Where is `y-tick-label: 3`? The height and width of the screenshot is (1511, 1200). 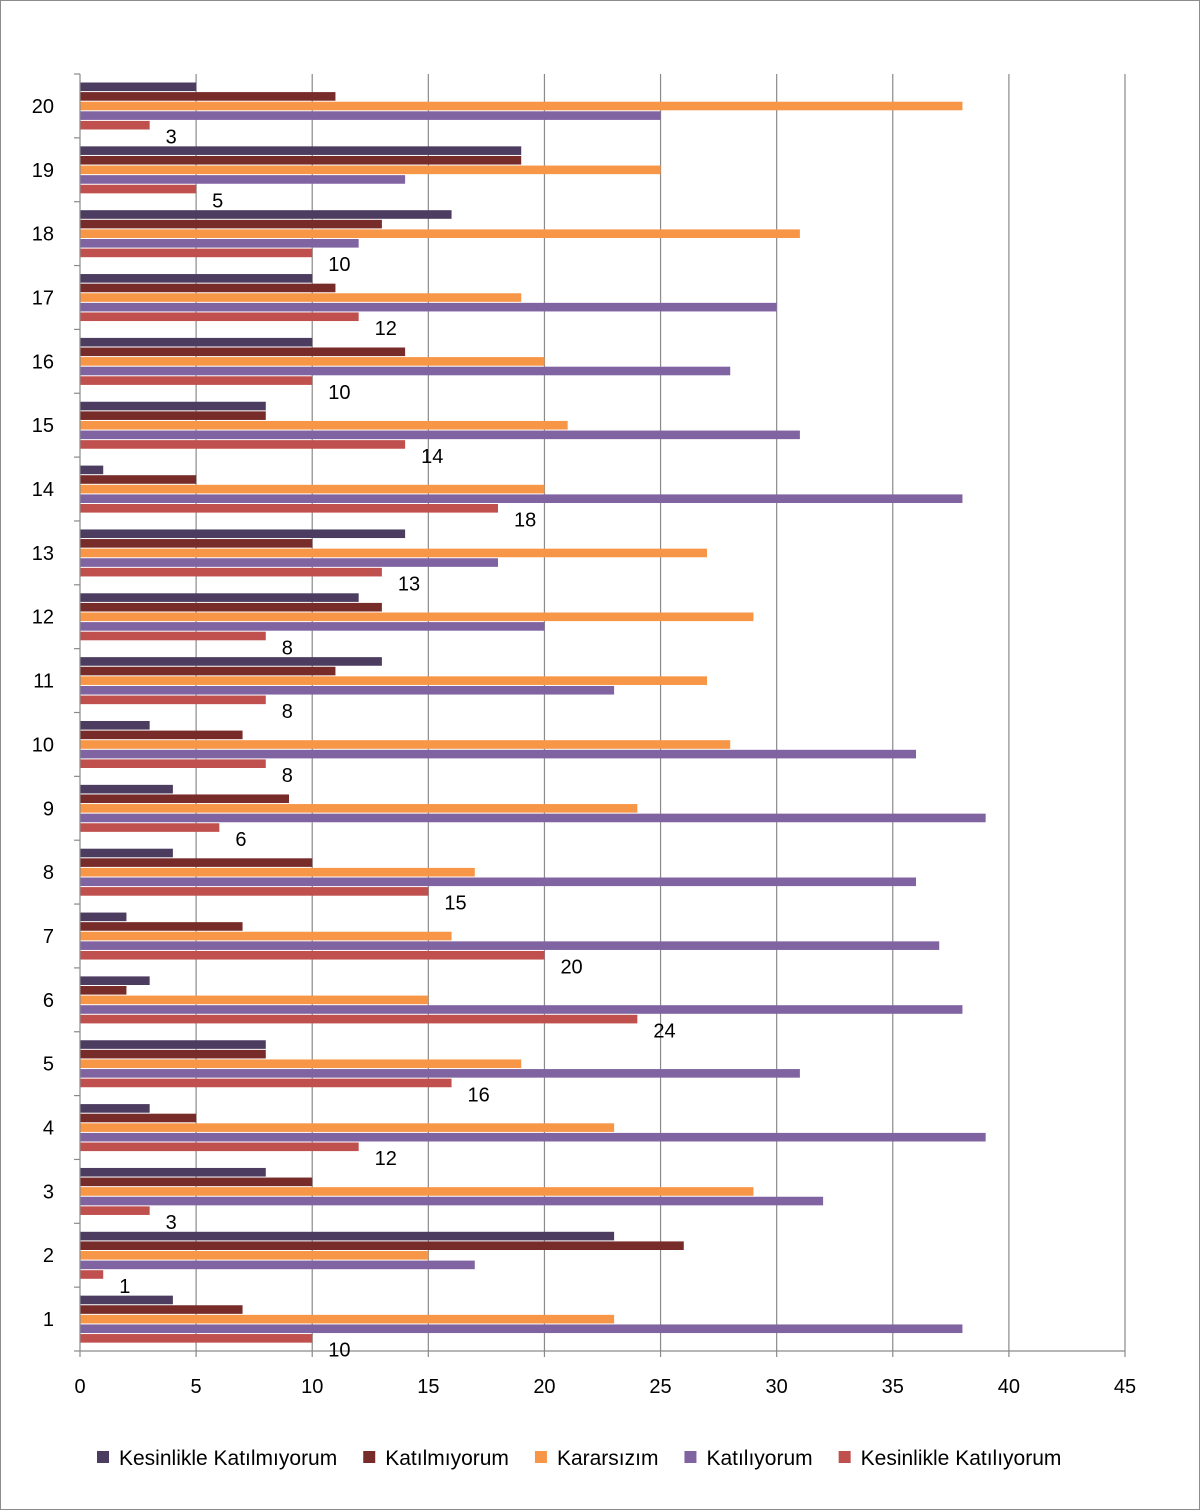 y-tick-label: 3 is located at coordinates (48, 1192).